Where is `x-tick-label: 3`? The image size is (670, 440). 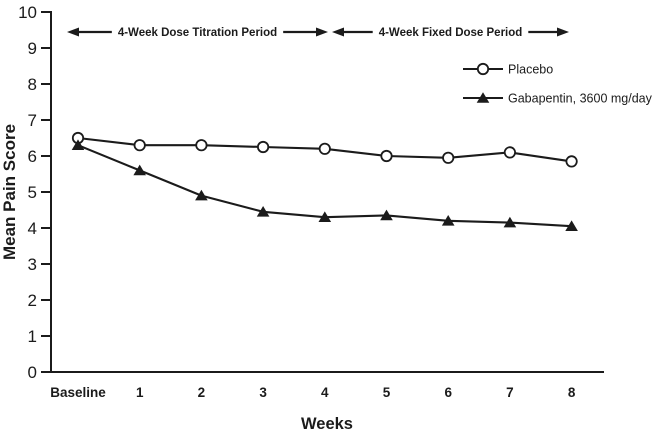
x-tick-label: 3 is located at coordinates (263, 392).